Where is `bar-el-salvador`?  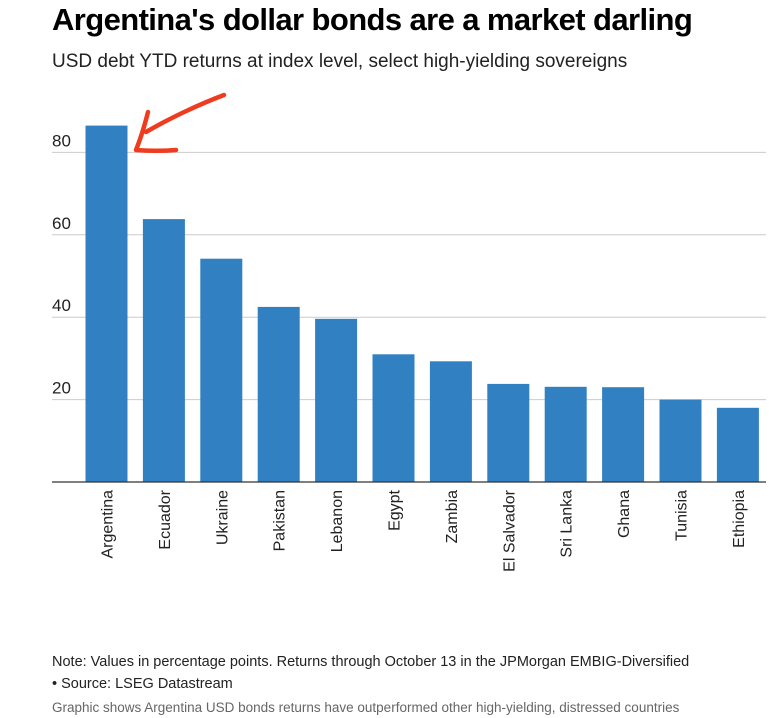
bar-el-salvador is located at coordinates (508, 432).